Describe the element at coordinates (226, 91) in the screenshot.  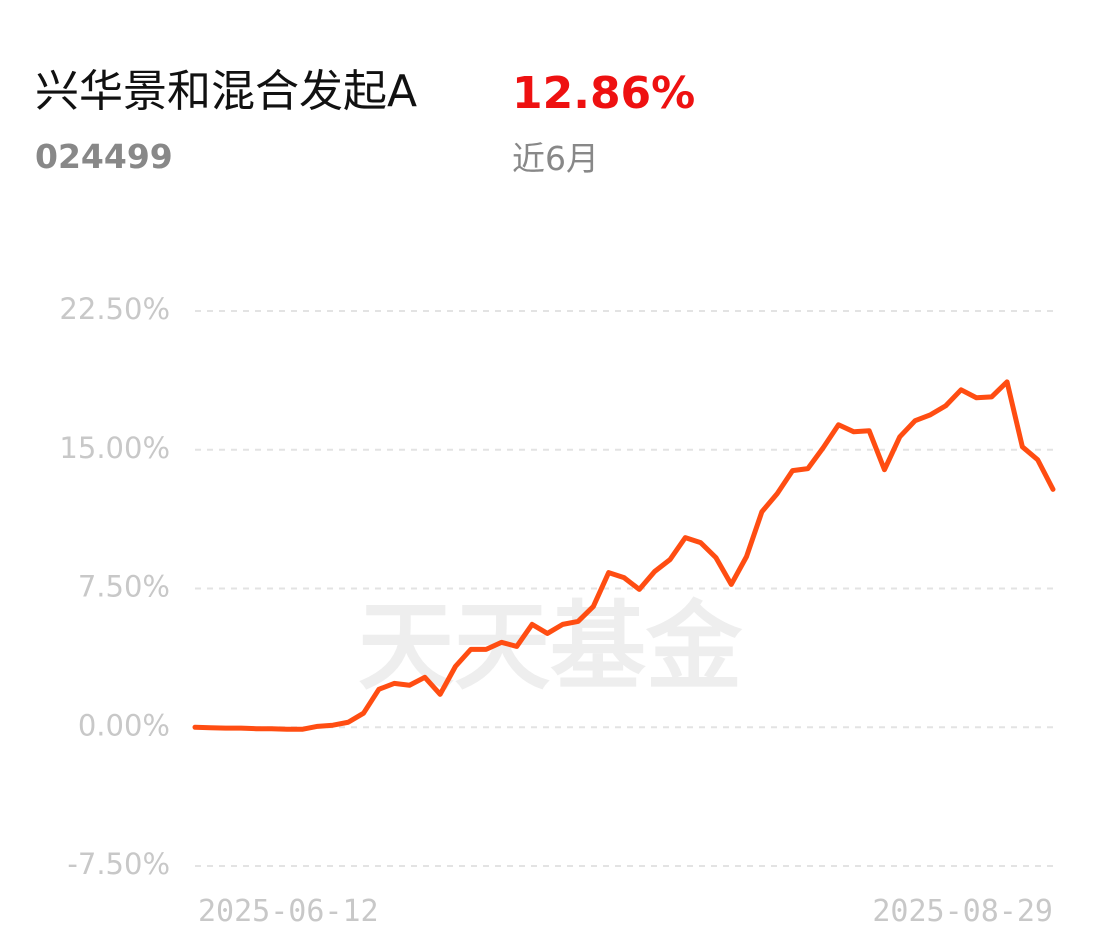
I see `fund-name: 兴华景和混合发起A` at that location.